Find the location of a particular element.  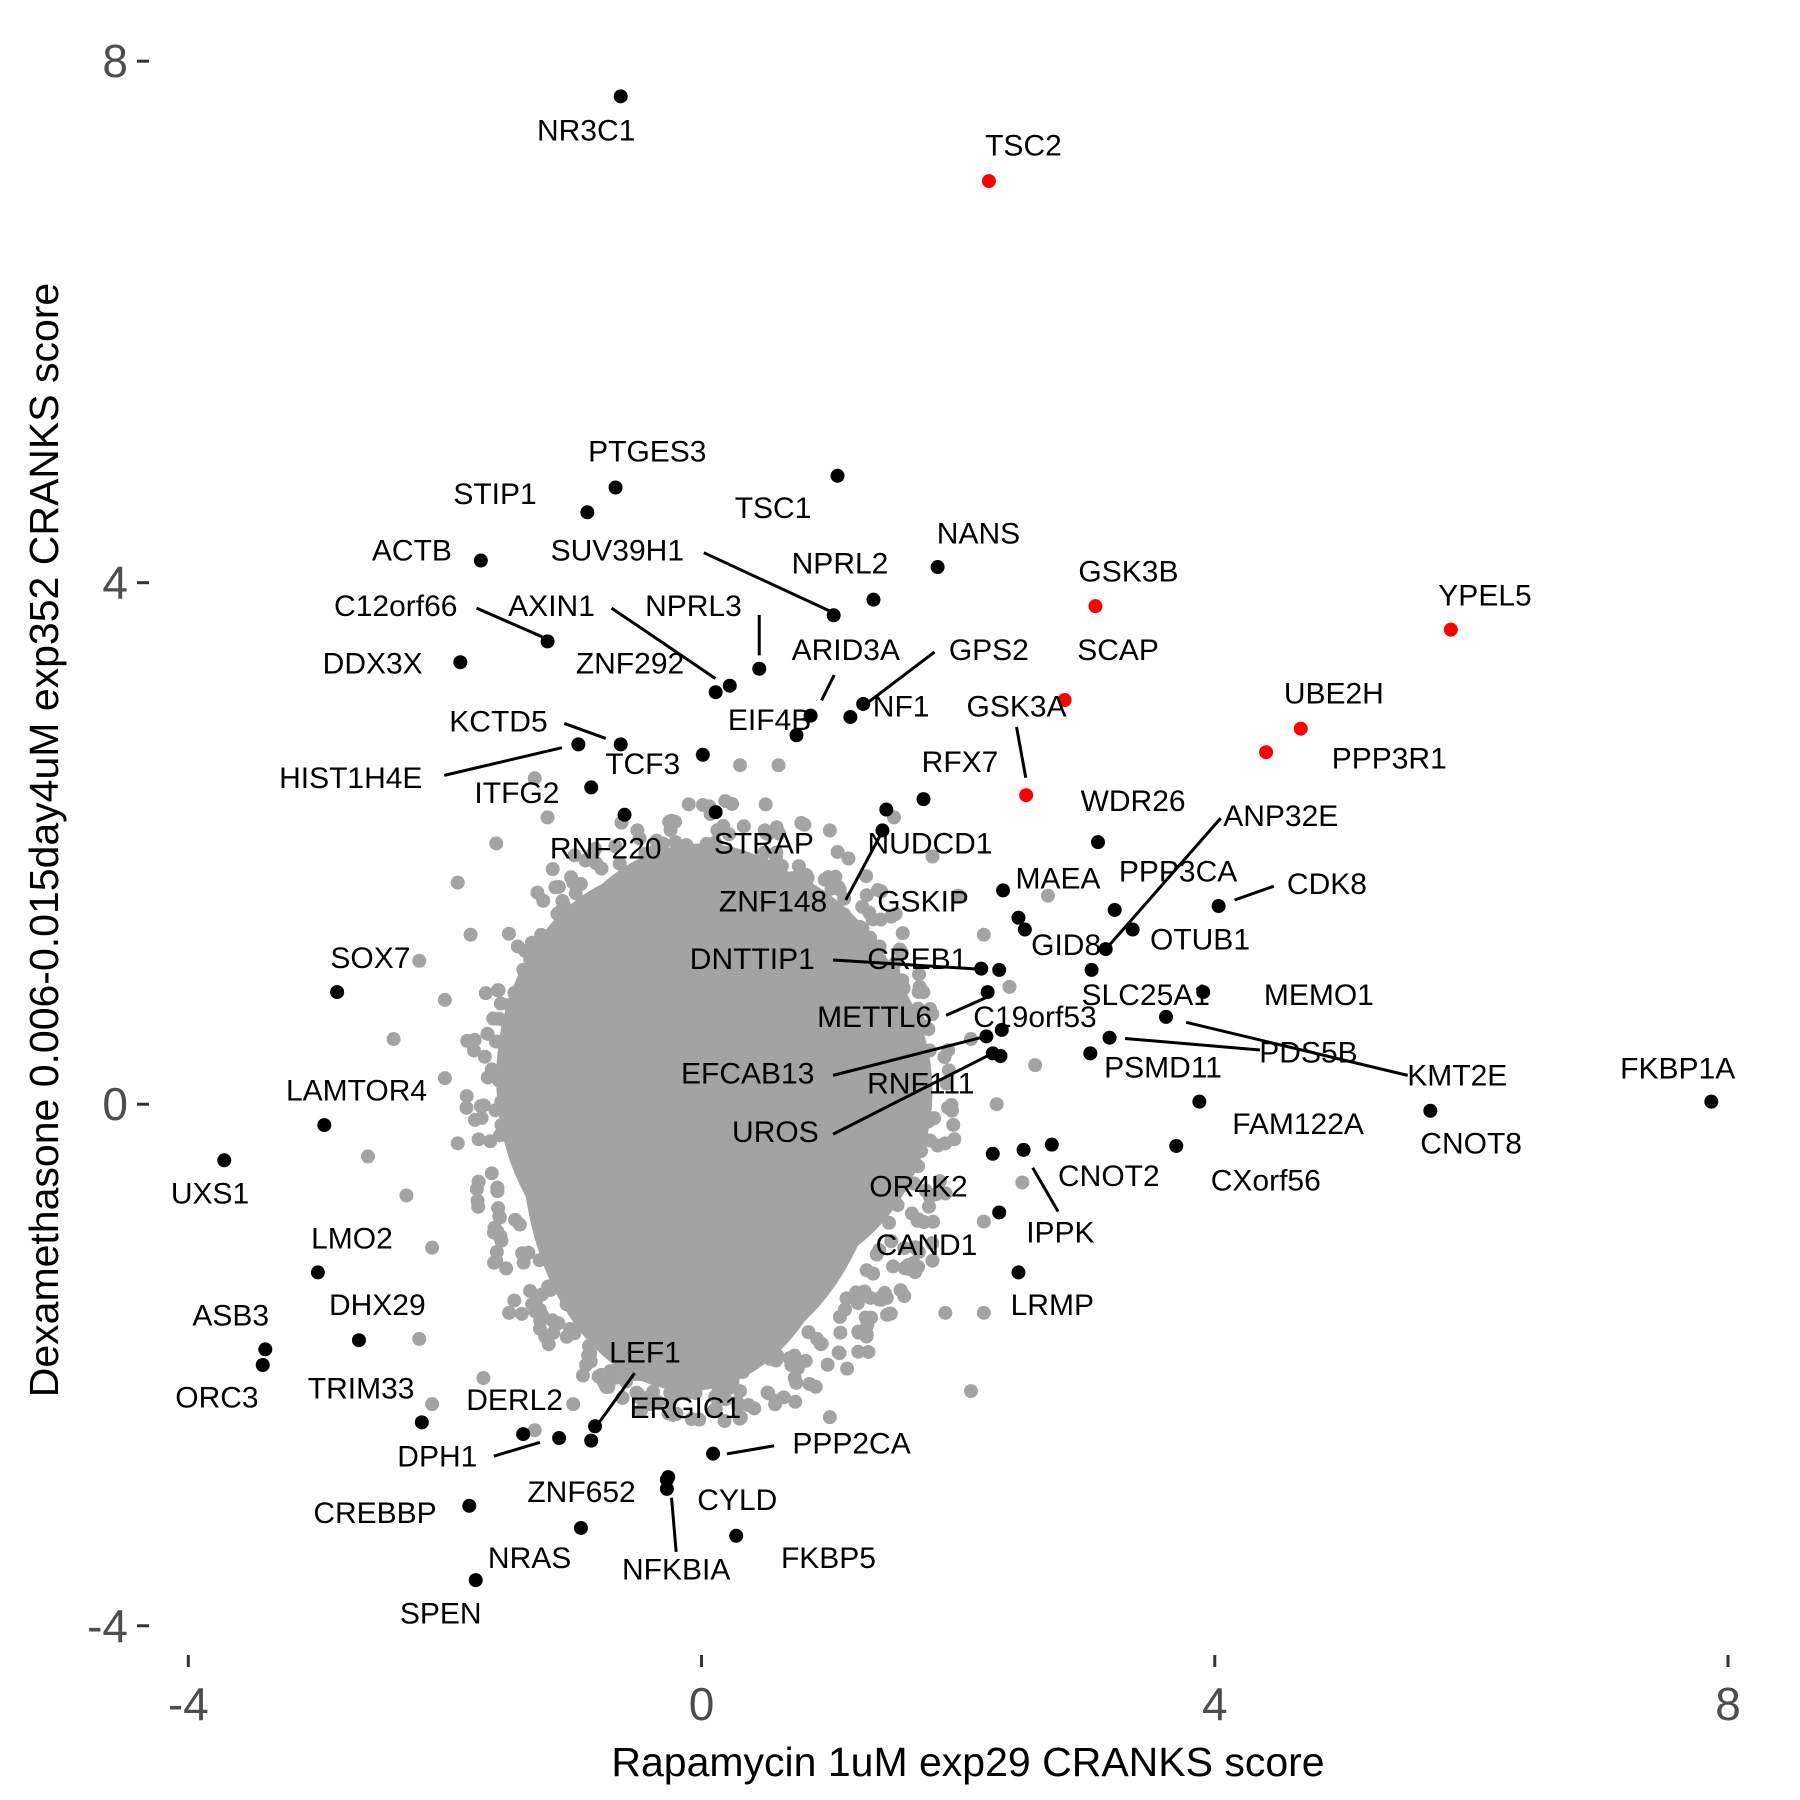

point-label: PSMD11 is located at coordinates (1163, 1068).